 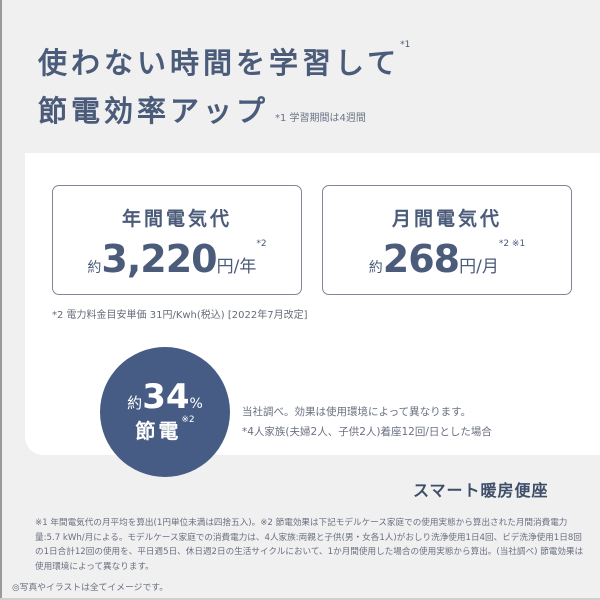 I want to click on saving-note: *4人家族(夫婦2人、子供2人)着座12回/日とした場合, so click(x=367, y=432).